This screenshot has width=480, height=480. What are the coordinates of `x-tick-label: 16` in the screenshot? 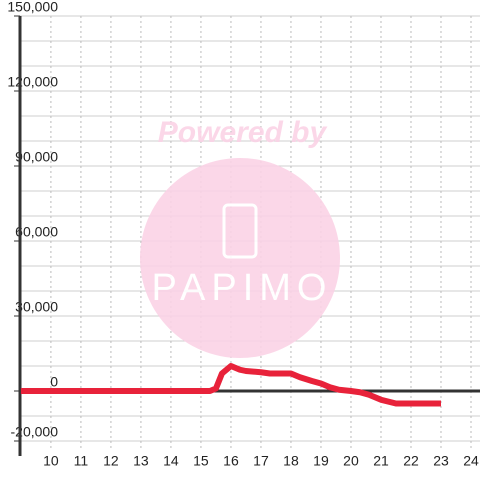 It's located at (231, 461).